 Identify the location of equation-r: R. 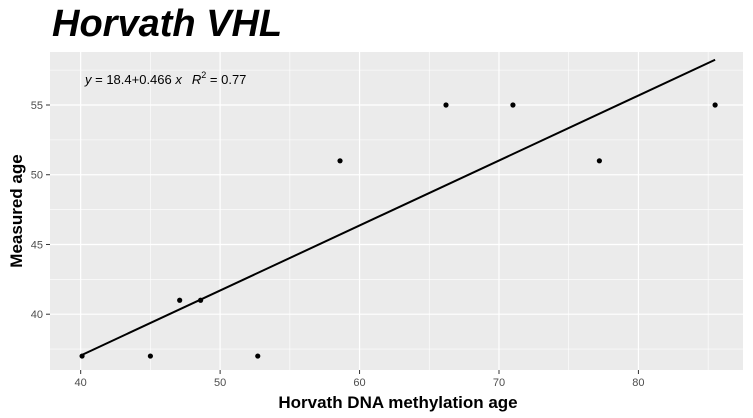
(196, 79).